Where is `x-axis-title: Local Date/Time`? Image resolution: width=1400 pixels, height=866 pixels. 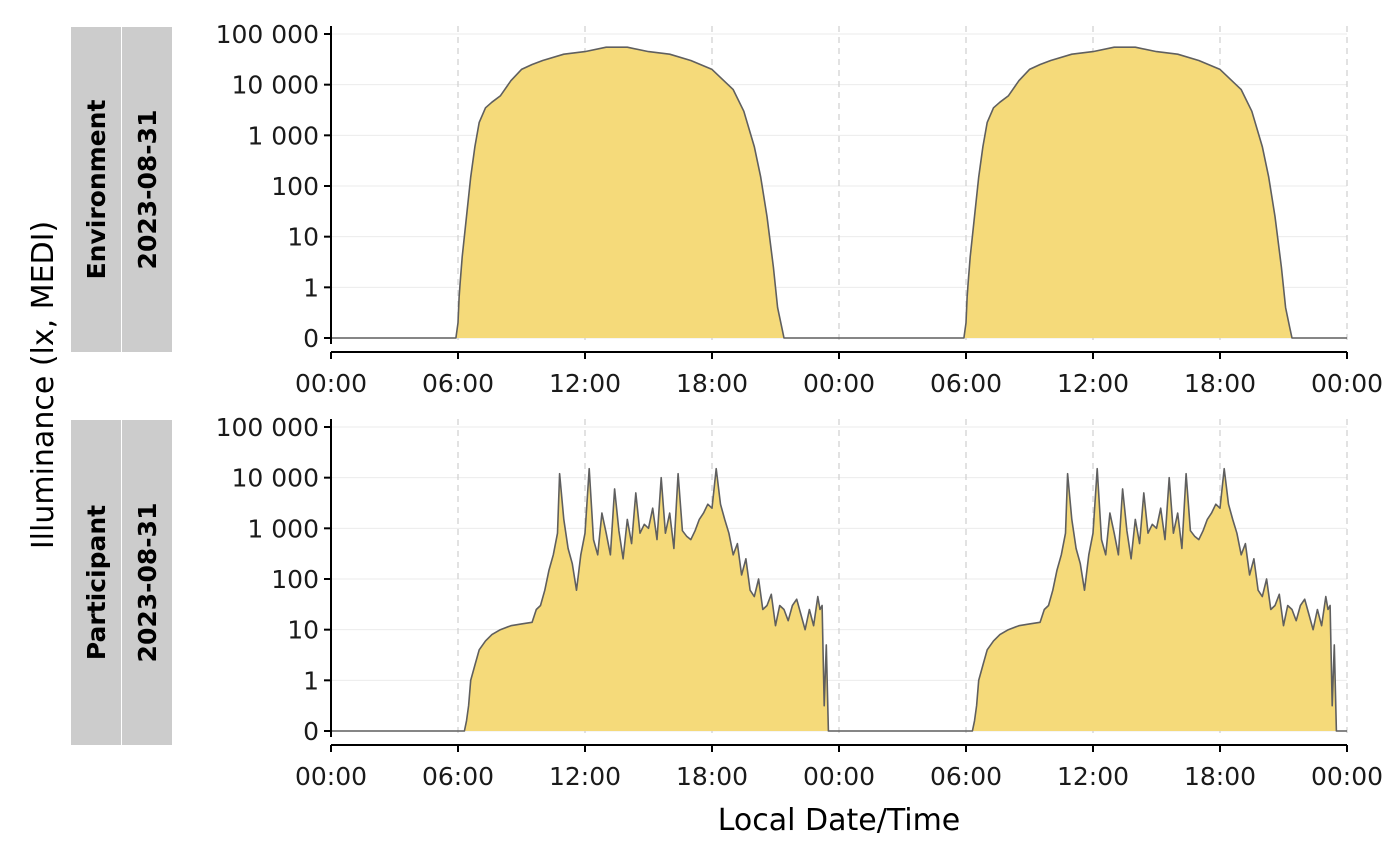
x-axis-title: Local Date/Time is located at coordinates (839, 820).